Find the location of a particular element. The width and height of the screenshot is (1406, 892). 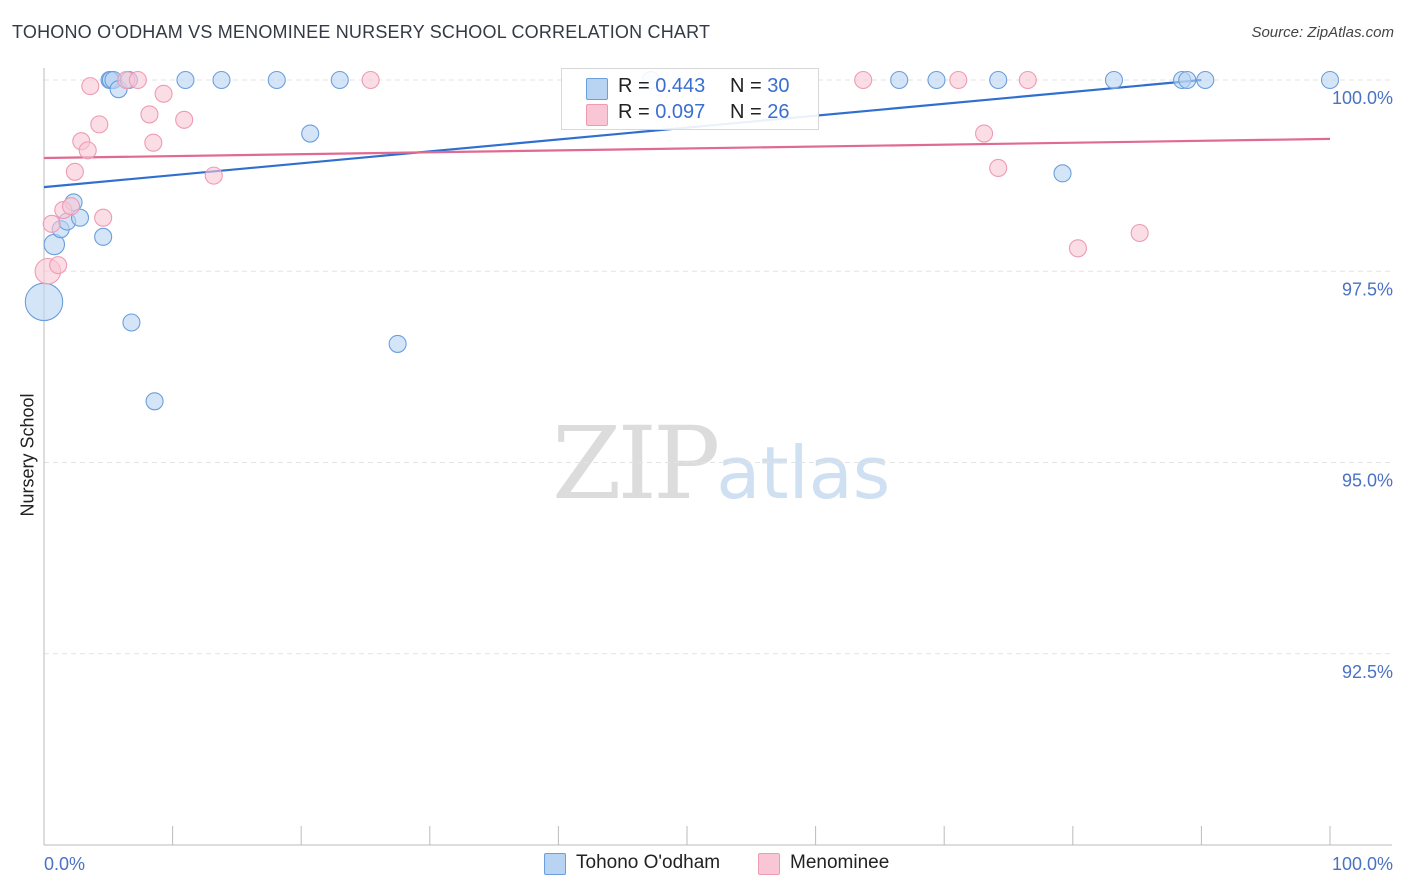

source-credit: Source: ZipAtlas.com is located at coordinates (1322, 32).